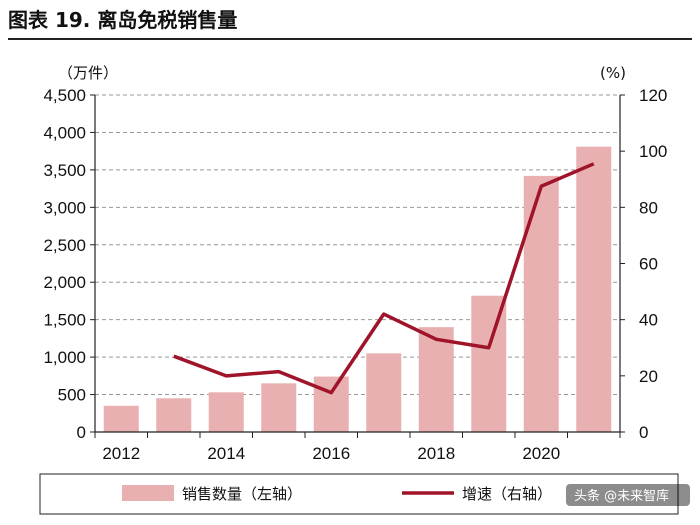 The image size is (700, 525). Describe the element at coordinates (384, 392) in the screenshot. I see `bar-2017` at that location.